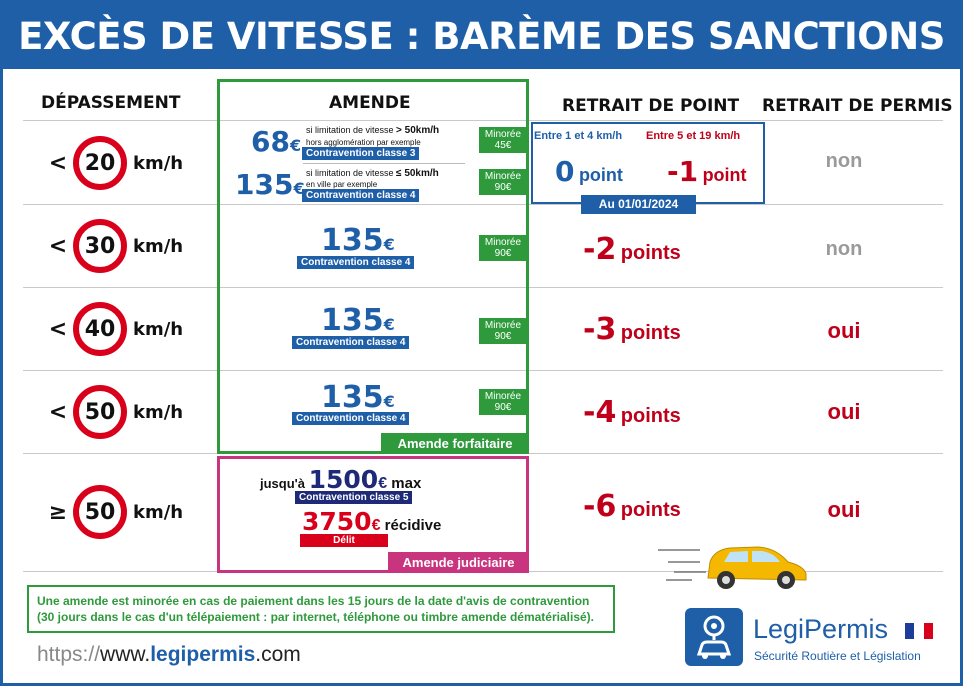 This screenshot has height=686, width=963. Describe the element at coordinates (370, 103) in the screenshot. I see `header-amende: AMENDE` at that location.